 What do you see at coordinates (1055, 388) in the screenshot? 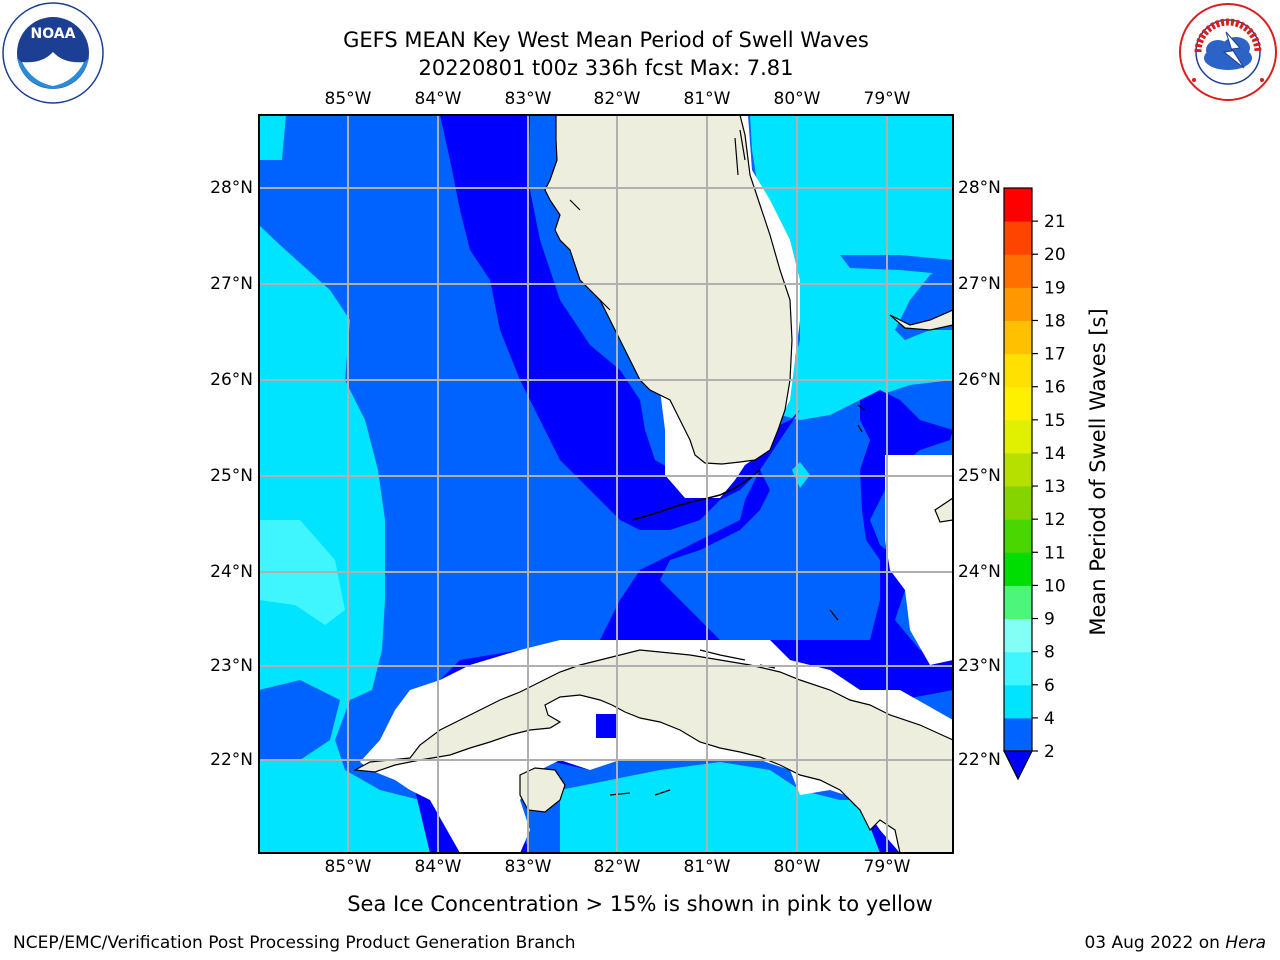
I see `colorbar-tick-label: 16` at bounding box center [1055, 388].